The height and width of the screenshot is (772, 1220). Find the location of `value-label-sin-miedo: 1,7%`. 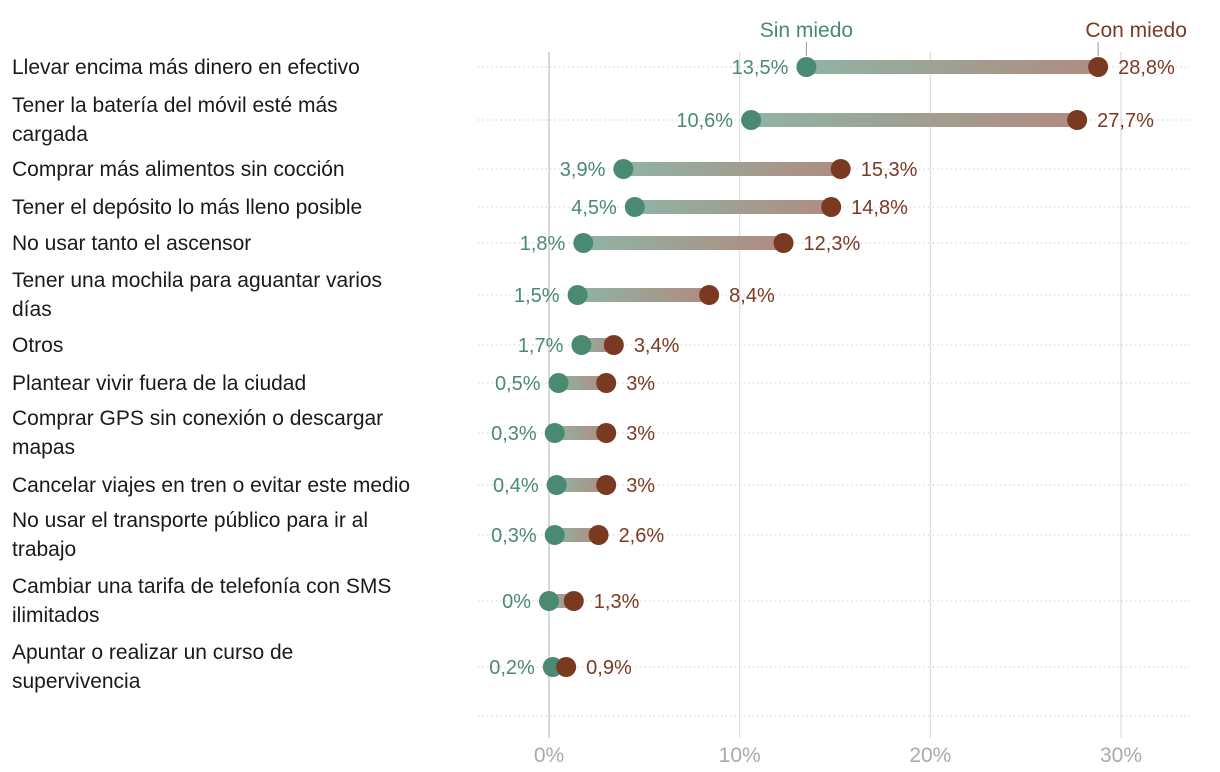

value-label-sin-miedo: 1,7% is located at coordinates (541, 346).